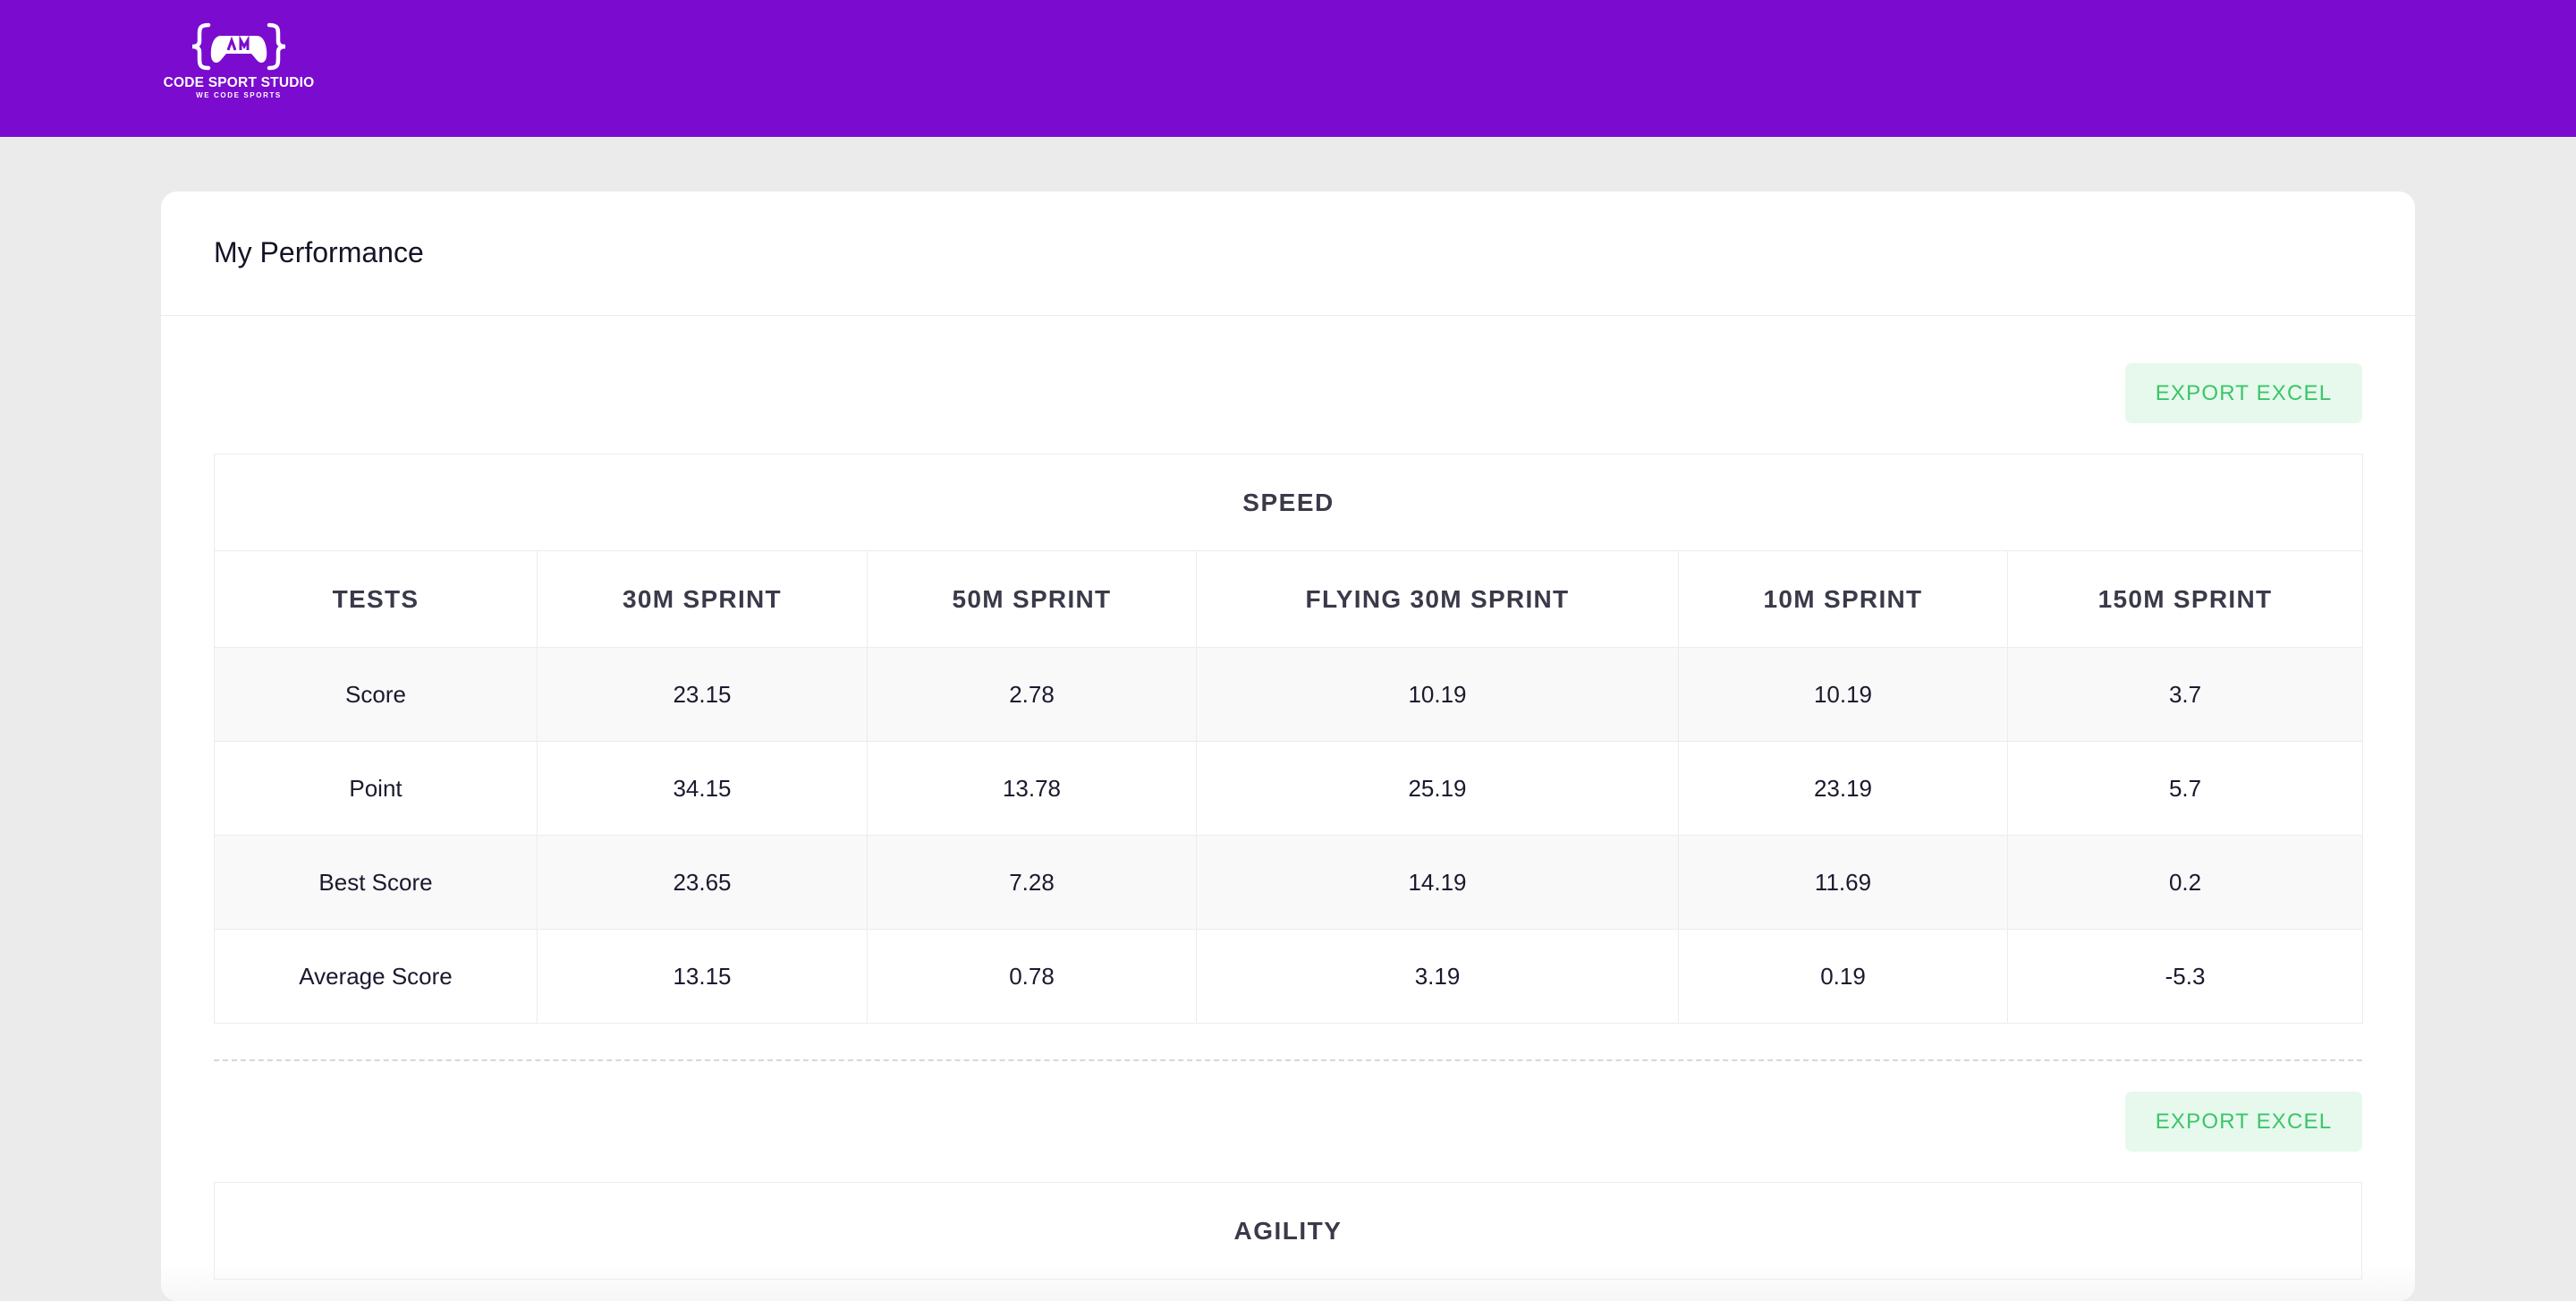 This screenshot has width=2576, height=1301. Describe the element at coordinates (2185, 694) in the screenshot. I see `table-cell: 3.7` at that location.